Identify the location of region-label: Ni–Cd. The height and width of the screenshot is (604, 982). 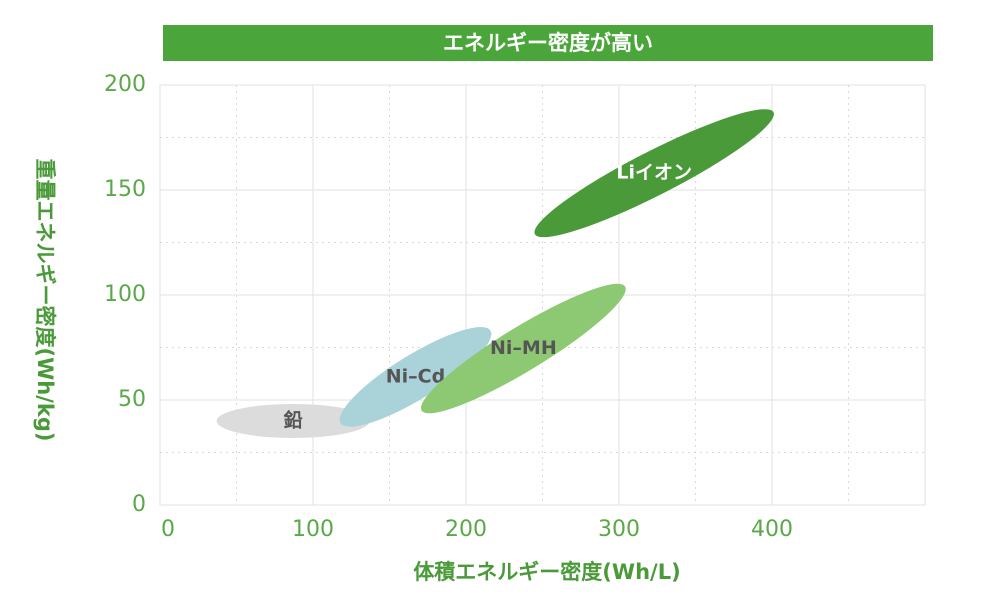
(415, 376).